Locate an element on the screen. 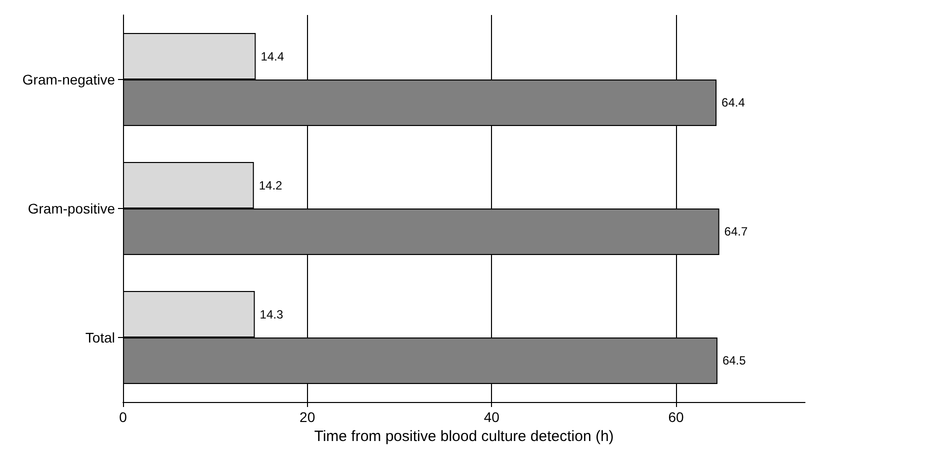 The image size is (925, 462). data-label: 64.4 is located at coordinates (734, 103).